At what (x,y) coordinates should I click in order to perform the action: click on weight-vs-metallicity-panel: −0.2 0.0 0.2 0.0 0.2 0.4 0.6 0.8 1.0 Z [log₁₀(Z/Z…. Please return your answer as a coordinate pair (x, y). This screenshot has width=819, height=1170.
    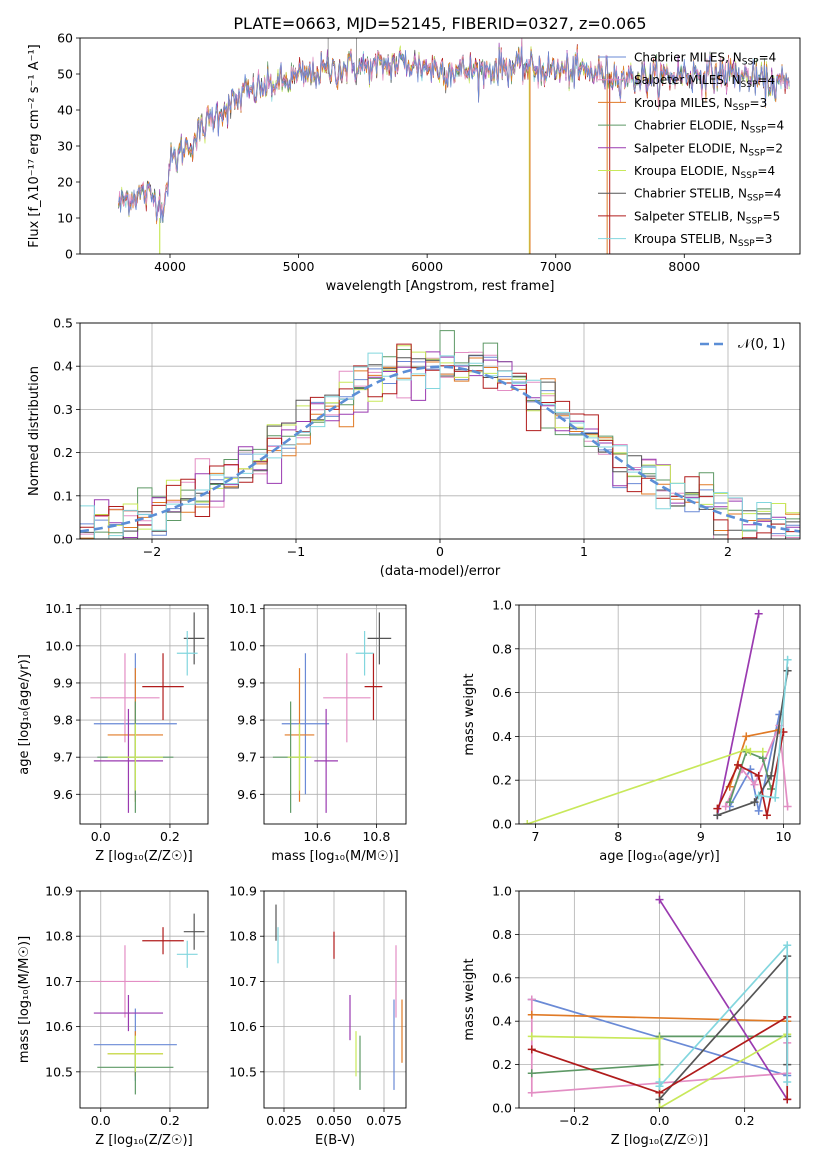
    Looking at the image, I should click on (631, 1016).